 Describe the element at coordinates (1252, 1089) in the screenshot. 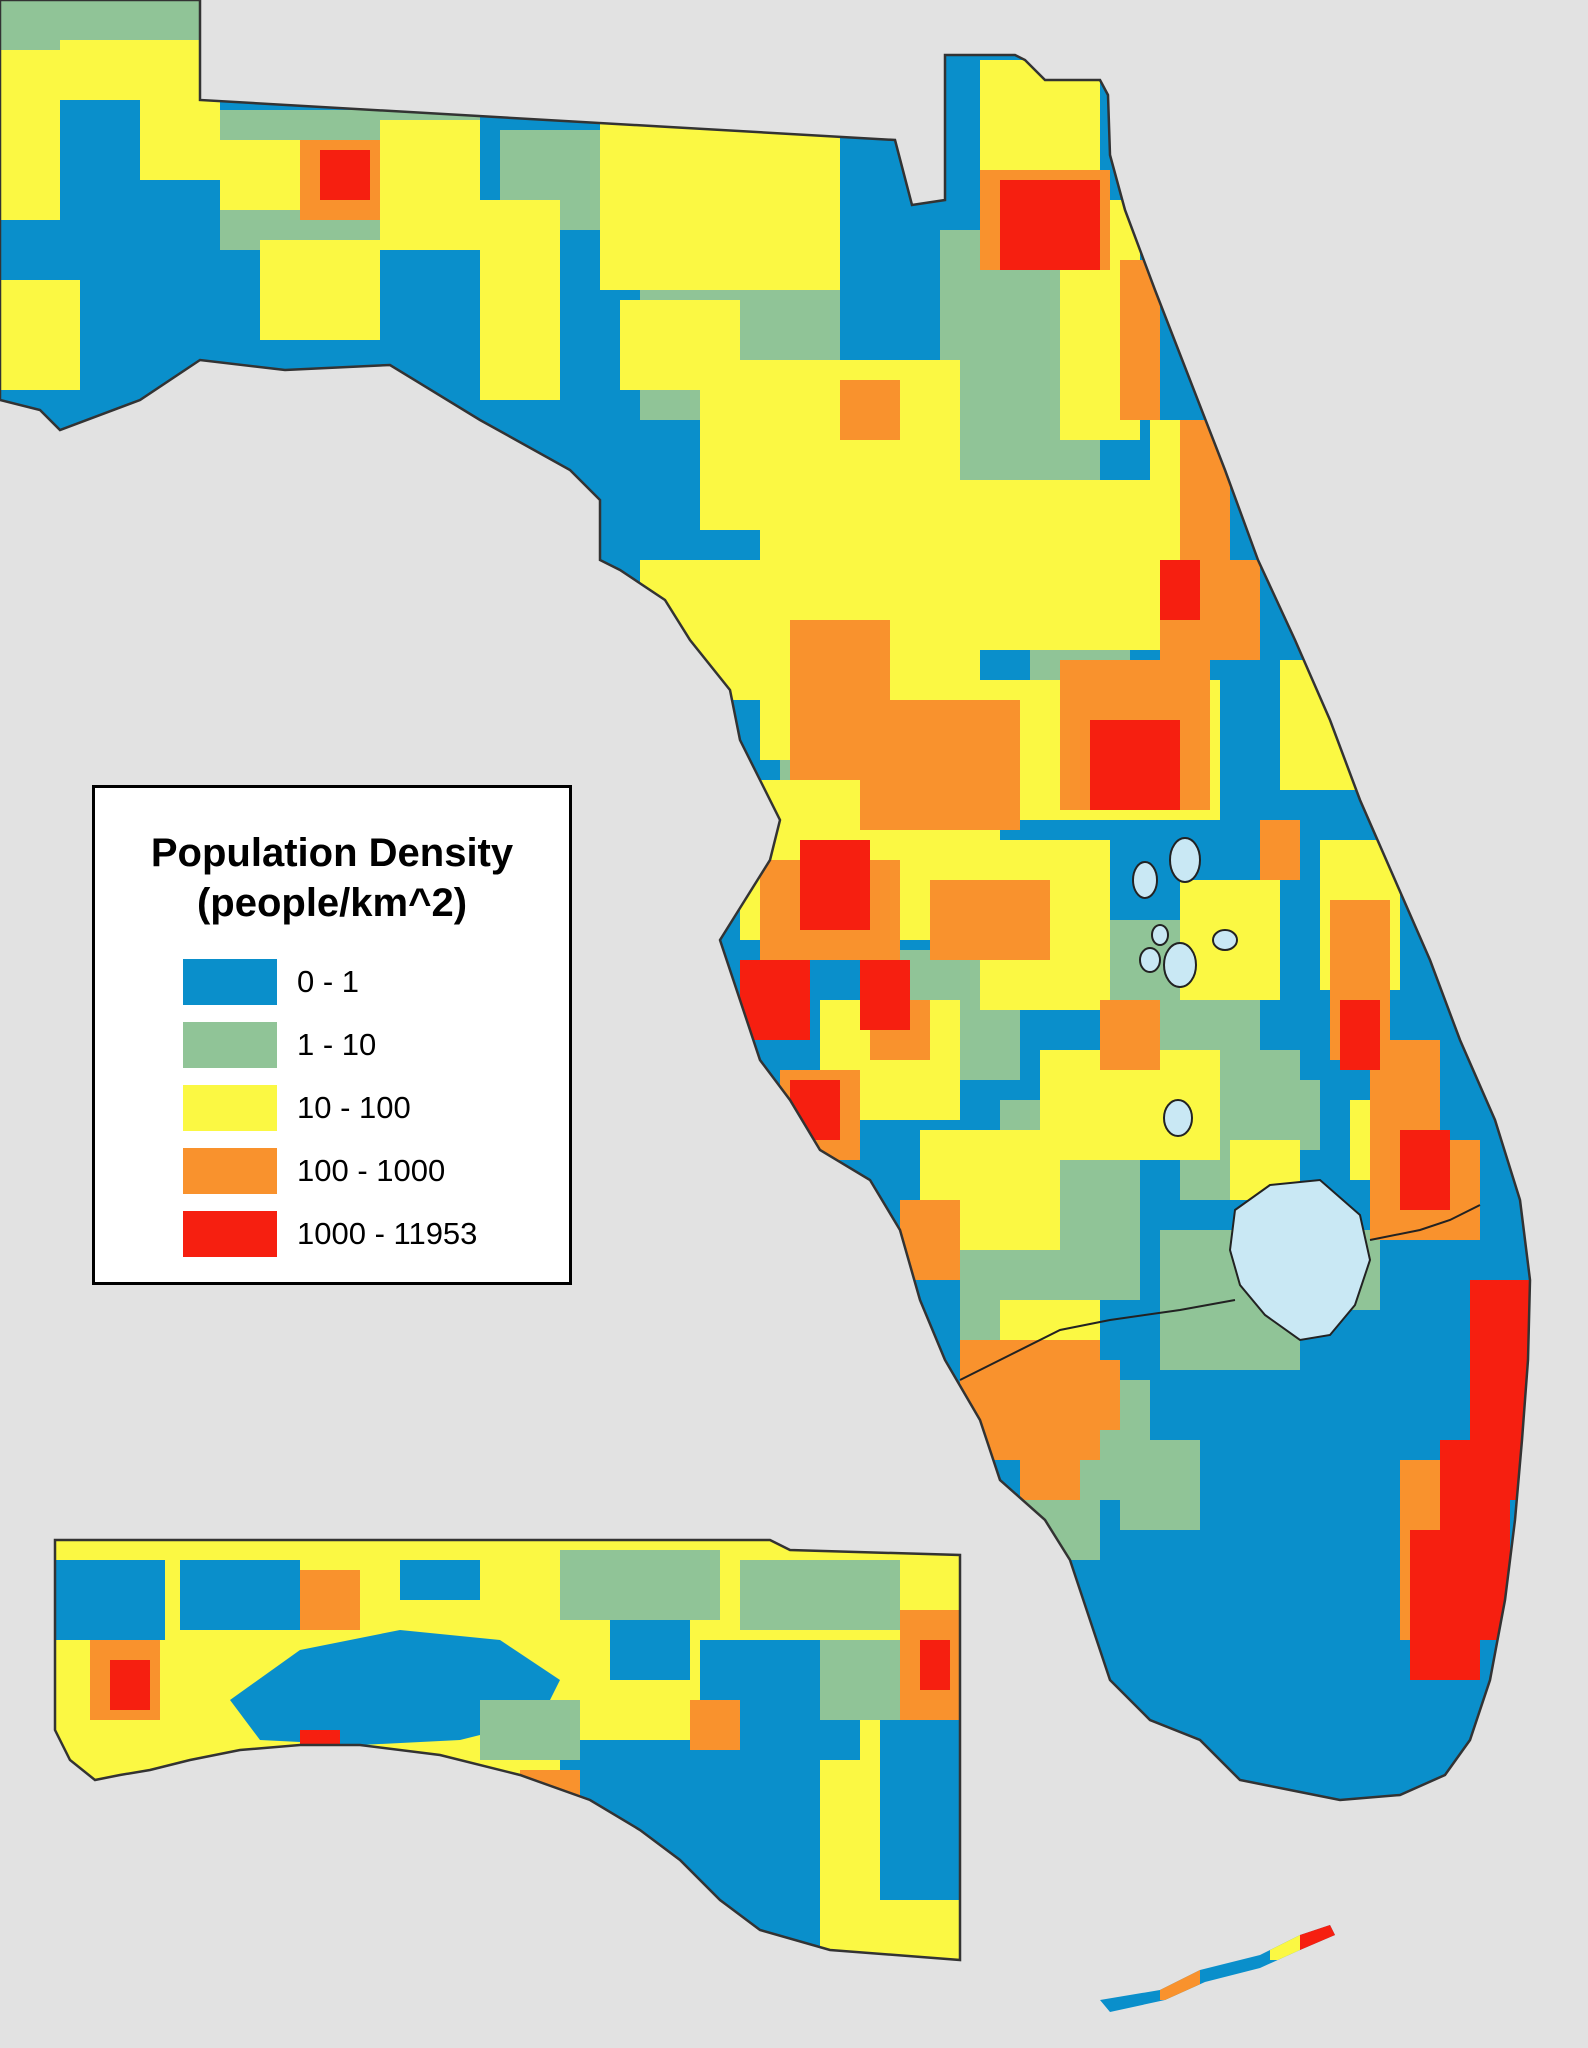

I see `lakes` at that location.